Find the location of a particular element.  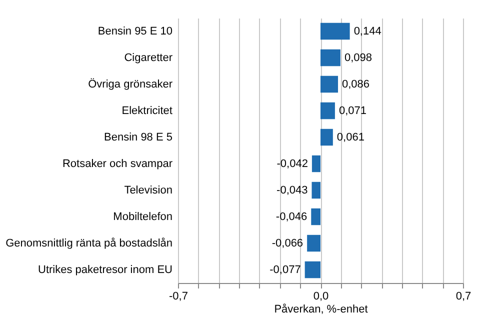

y-tick-label: Television is located at coordinates (148, 190).